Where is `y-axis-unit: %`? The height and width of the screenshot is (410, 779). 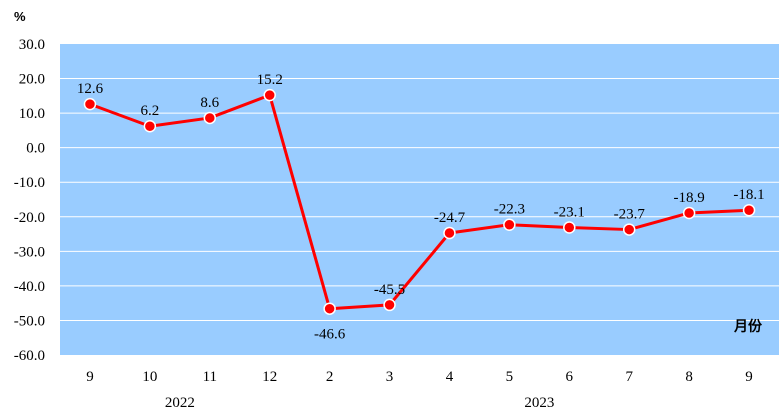
y-axis-unit: % is located at coordinates (20, 16).